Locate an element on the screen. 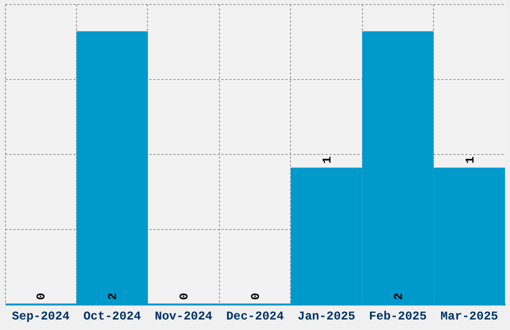  x-tick-label: Oct-2024 is located at coordinates (112, 317).